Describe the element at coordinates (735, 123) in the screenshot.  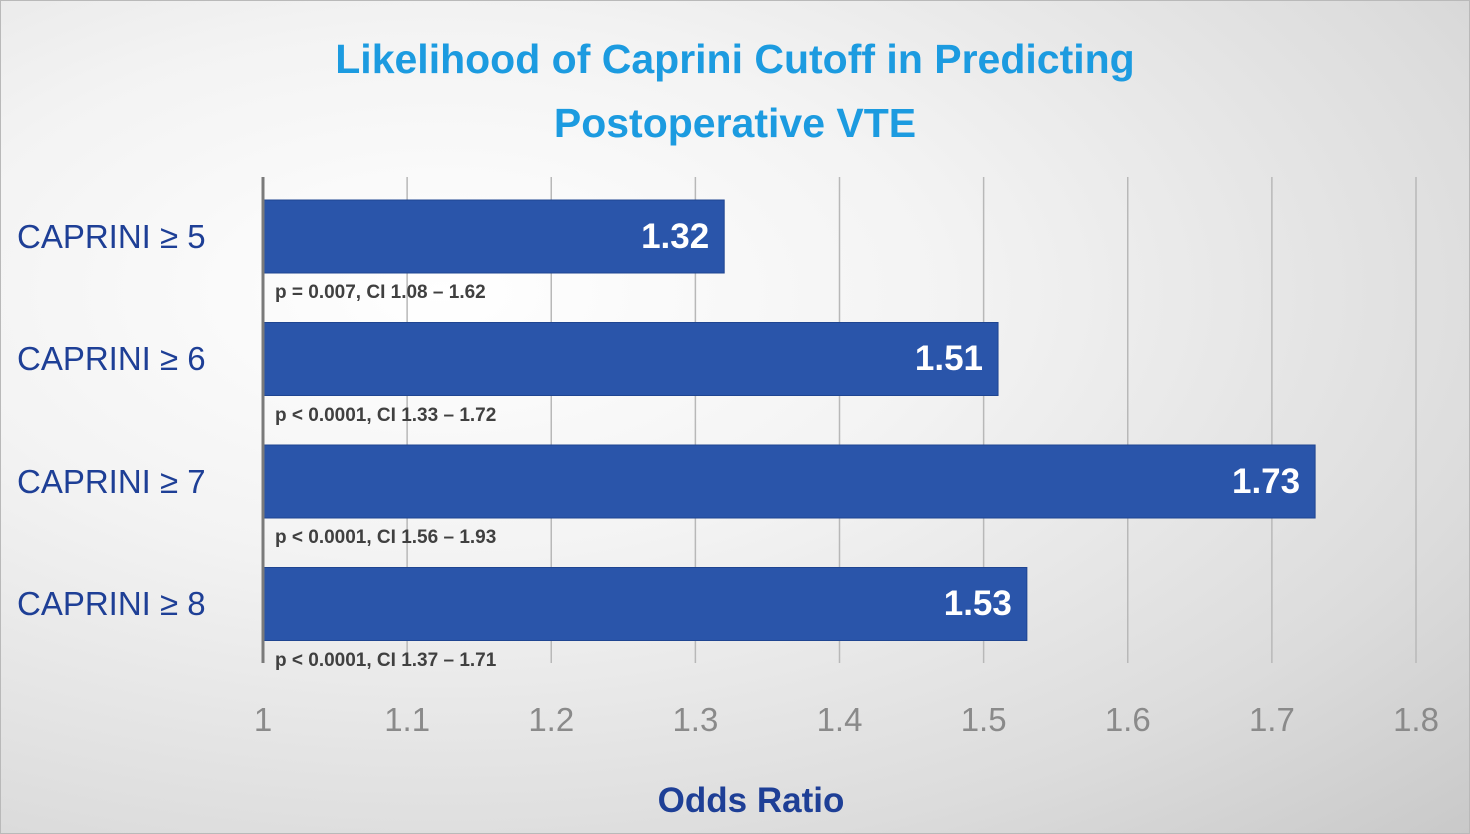
I see `chart-title-line-2: Postoperative VTE` at that location.